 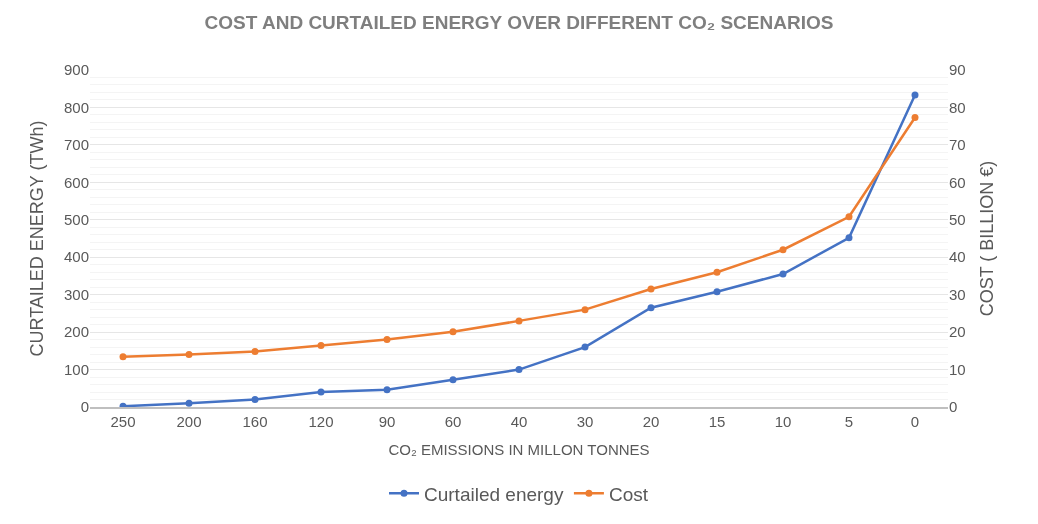 I want to click on x-tick-label: 200, so click(x=189, y=421).